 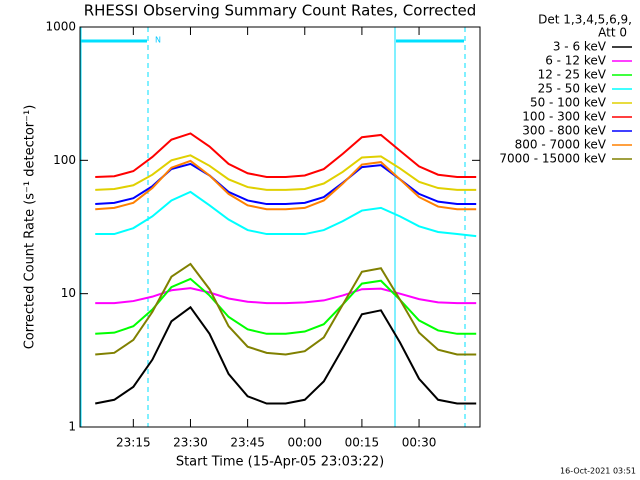 What do you see at coordinates (564, 131) in the screenshot?
I see `legend-label: 300 - 800 keV` at bounding box center [564, 131].